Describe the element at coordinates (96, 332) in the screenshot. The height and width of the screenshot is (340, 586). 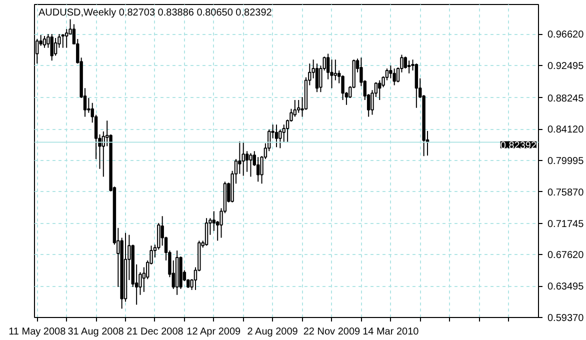
I see `x-tick-label: 31 Aug 2008` at that location.